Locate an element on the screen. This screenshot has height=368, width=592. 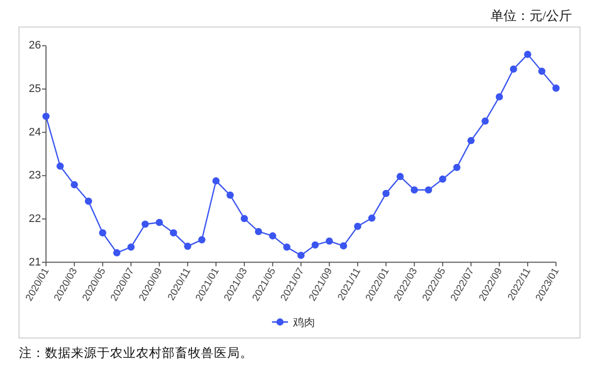
y-tick-label: 22 is located at coordinates (34, 218).